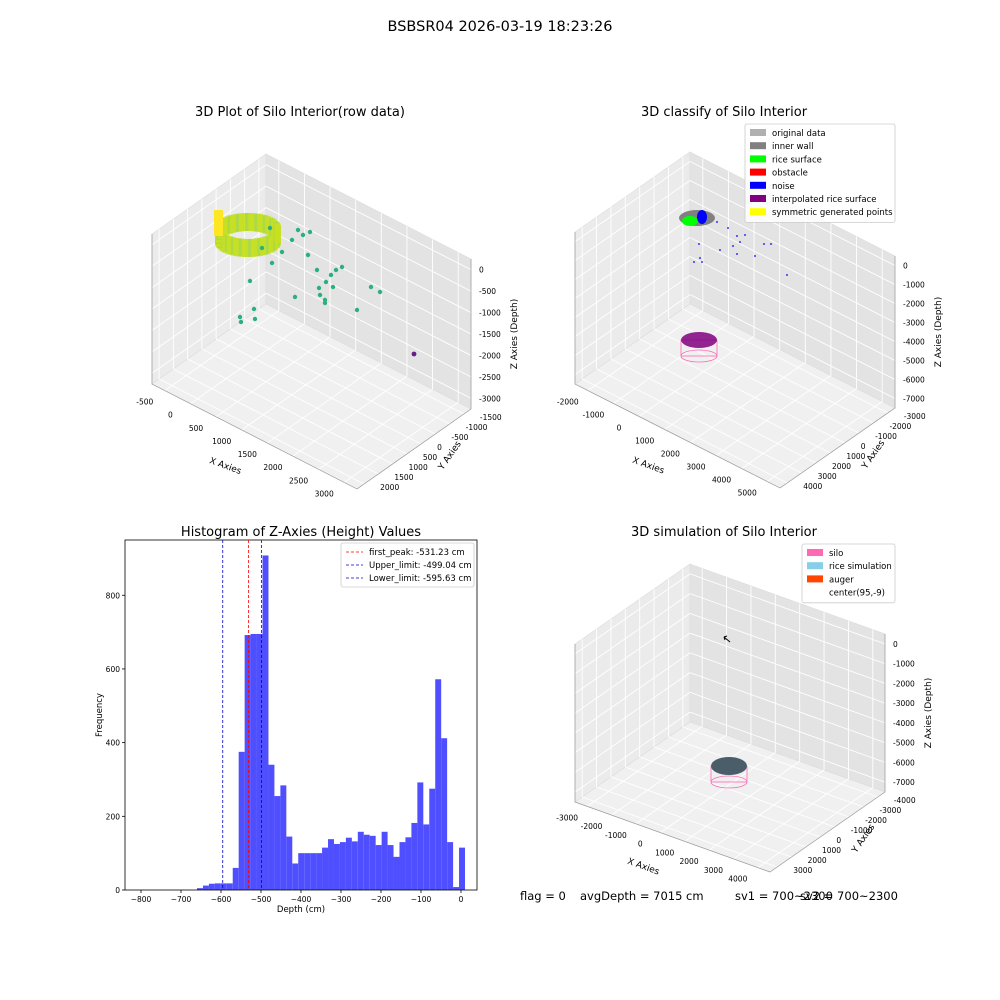 The width and height of the screenshot is (1000, 1000). Describe the element at coordinates (421, 899) in the screenshot. I see `x-tick-label: −100` at that location.